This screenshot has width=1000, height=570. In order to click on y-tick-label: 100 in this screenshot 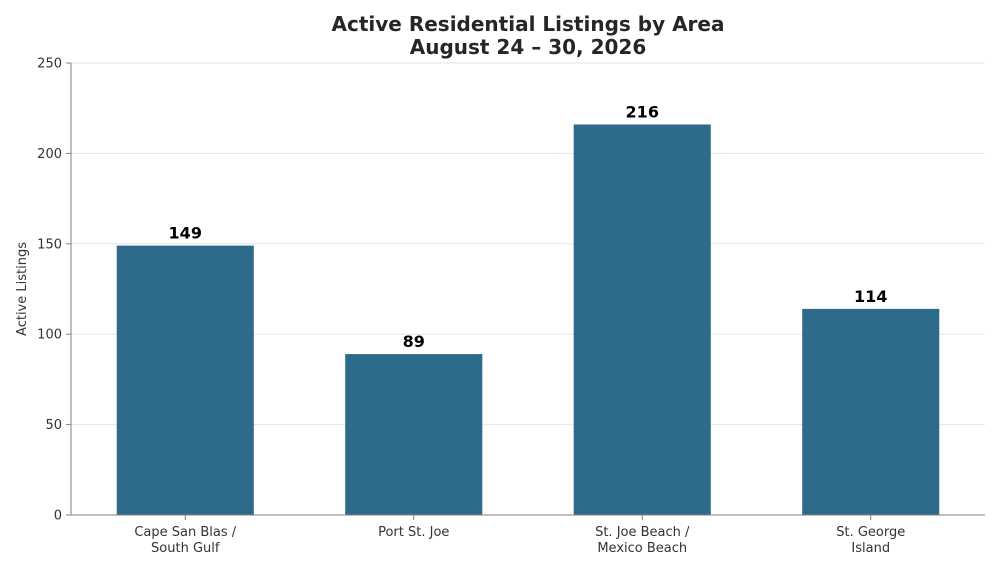, I will do `click(49, 335)`.